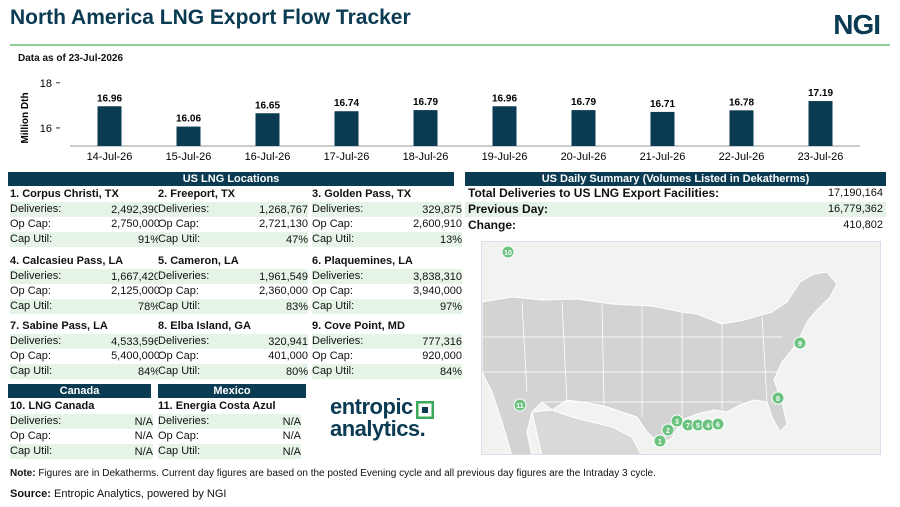 This screenshot has height=507, width=900. Describe the element at coordinates (450, 240) in the screenshot. I see `row-value: 13%` at that location.